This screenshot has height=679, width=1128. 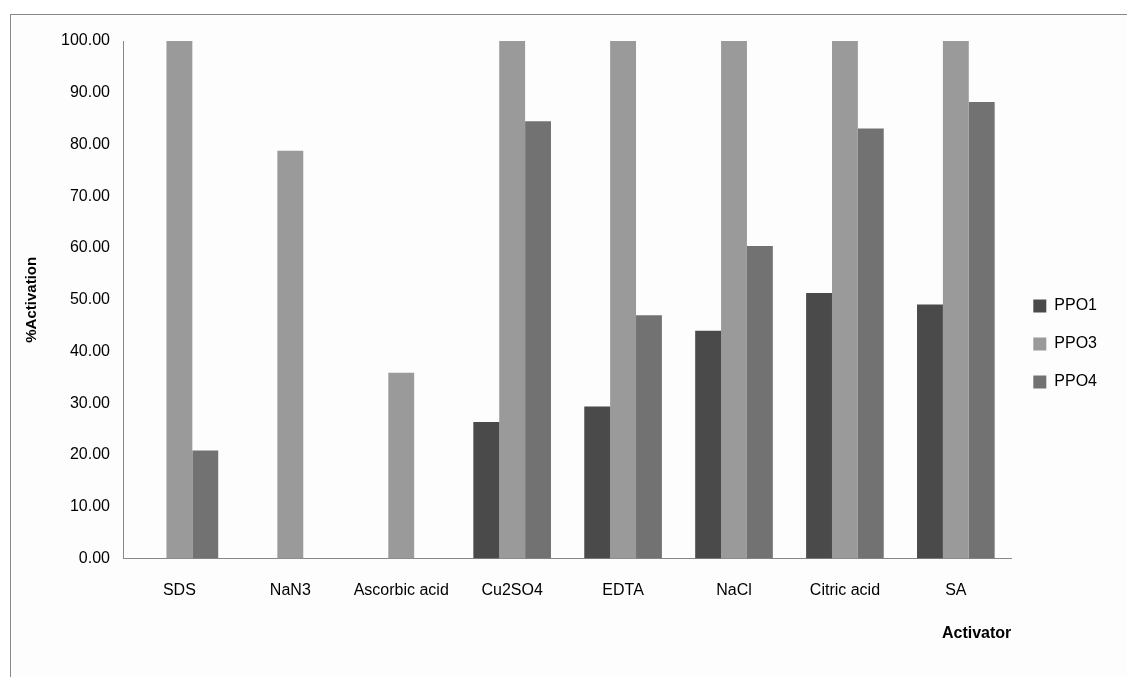 I want to click on y-tick-label: 30.00, so click(x=90, y=402).